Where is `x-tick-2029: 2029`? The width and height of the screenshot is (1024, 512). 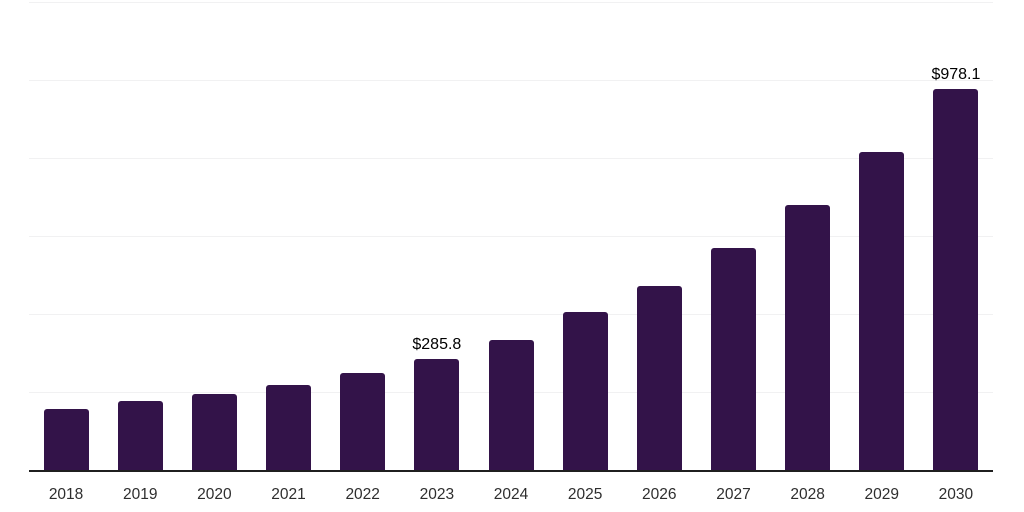 x-tick-2029: 2029 is located at coordinates (881, 494).